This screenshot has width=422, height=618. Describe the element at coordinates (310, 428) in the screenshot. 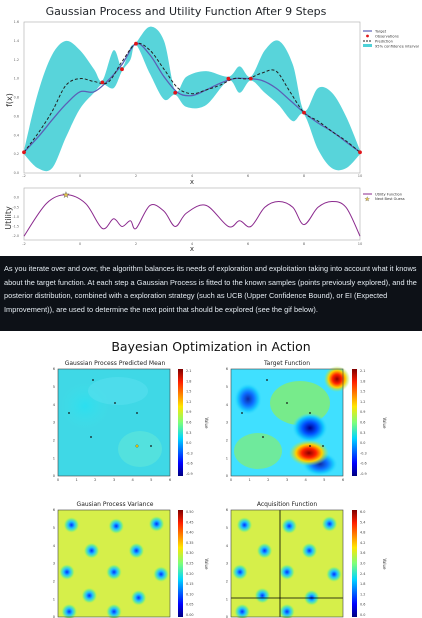

I see `target-cold-spot` at that location.